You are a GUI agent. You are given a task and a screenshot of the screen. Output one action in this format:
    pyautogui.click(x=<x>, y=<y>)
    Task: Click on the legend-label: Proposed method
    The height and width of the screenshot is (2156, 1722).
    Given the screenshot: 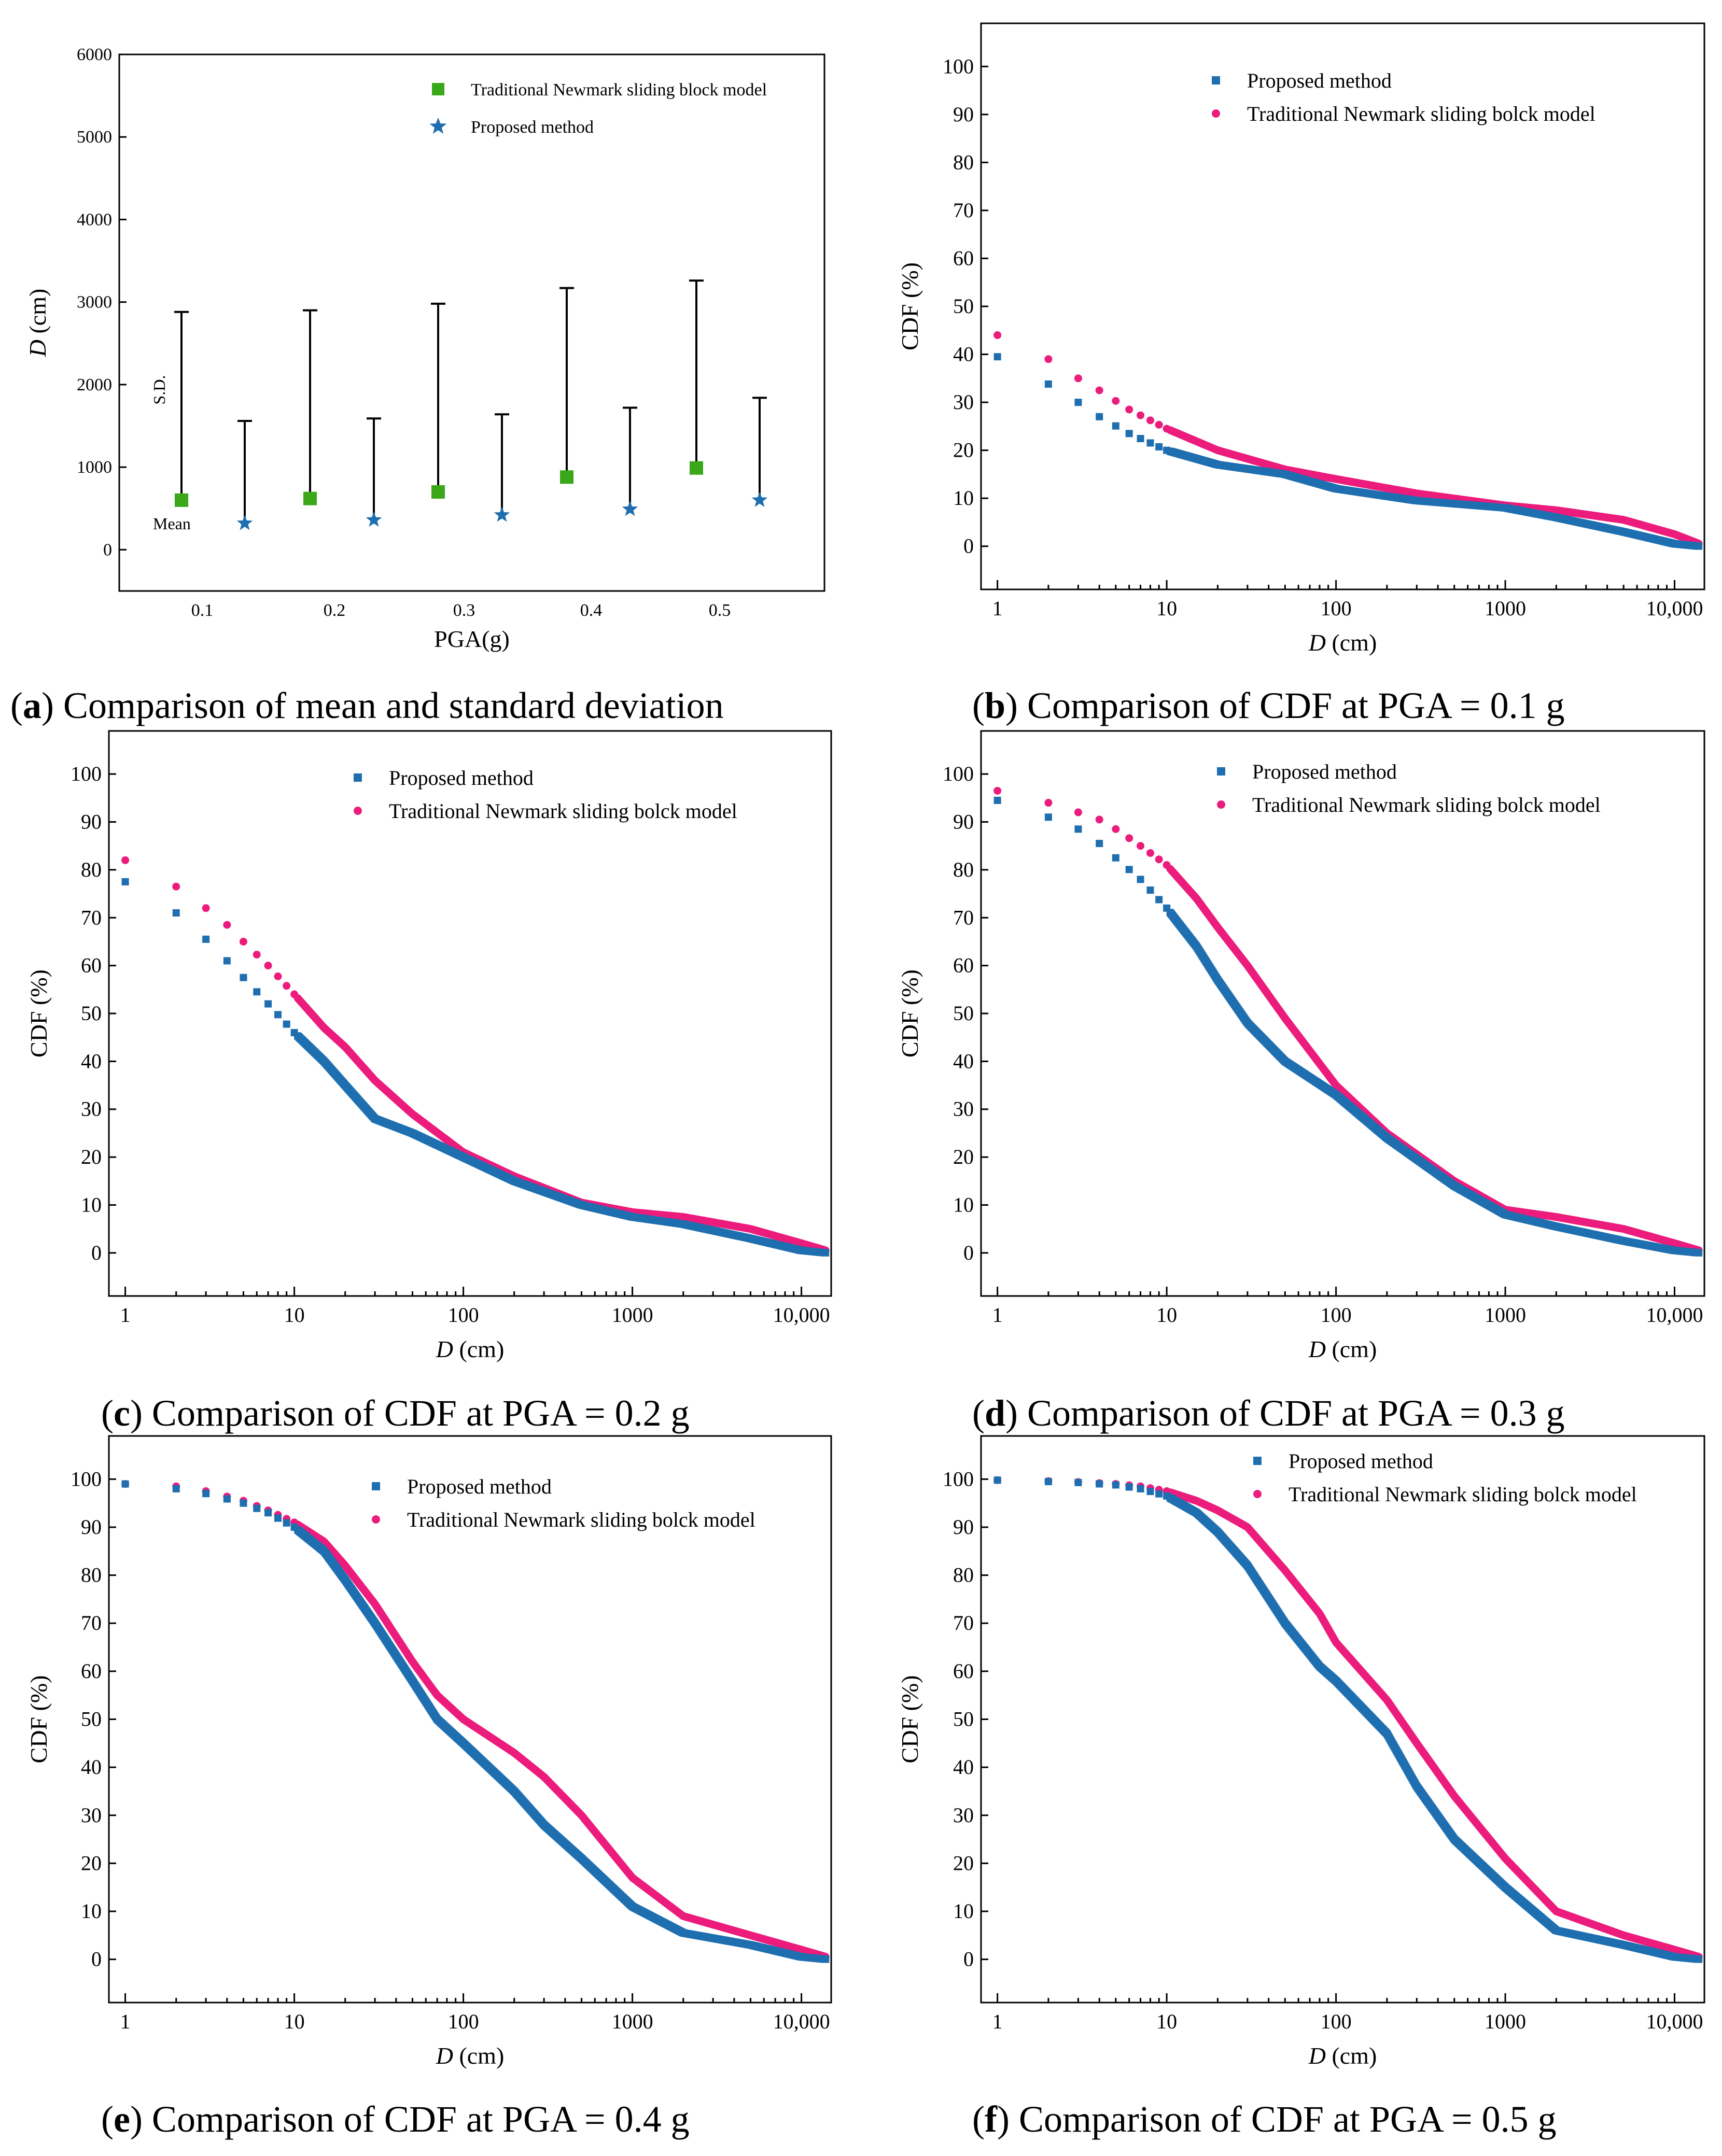 What is the action you would take?
    pyautogui.click(x=532, y=128)
    